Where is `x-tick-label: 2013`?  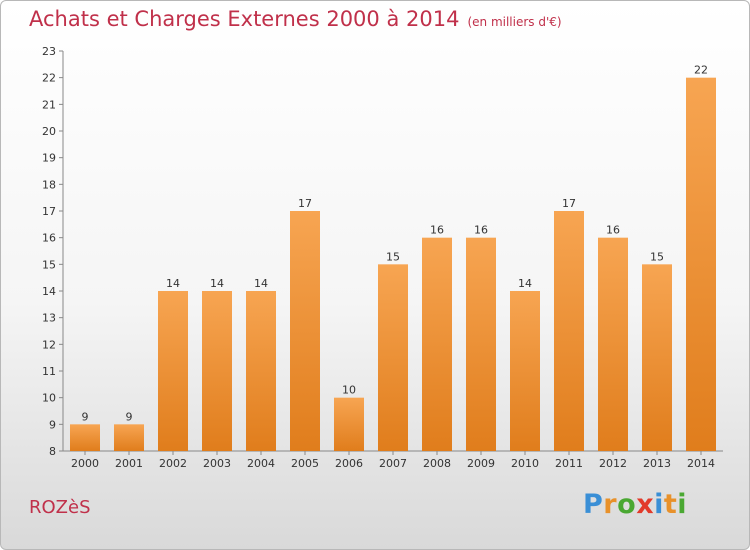
x-tick-label: 2013 is located at coordinates (657, 463).